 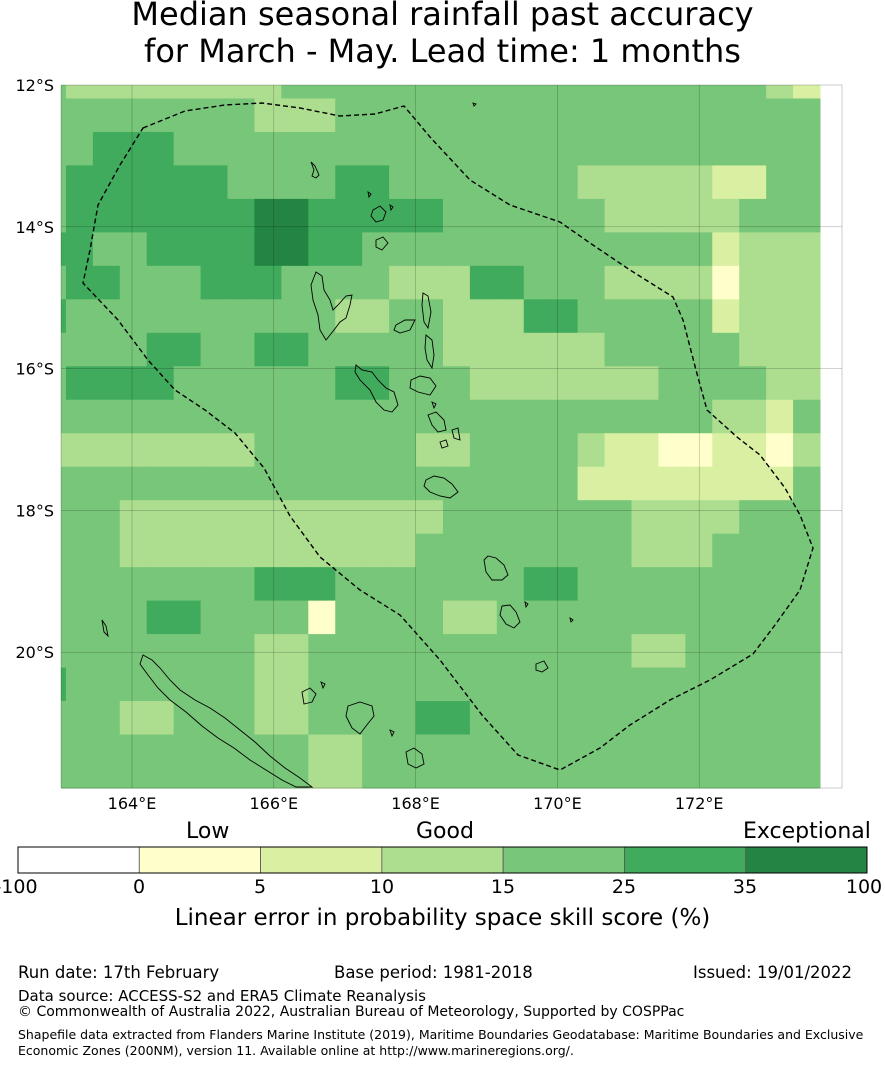 I want to click on island-loyalty-small, so click(x=323, y=685).